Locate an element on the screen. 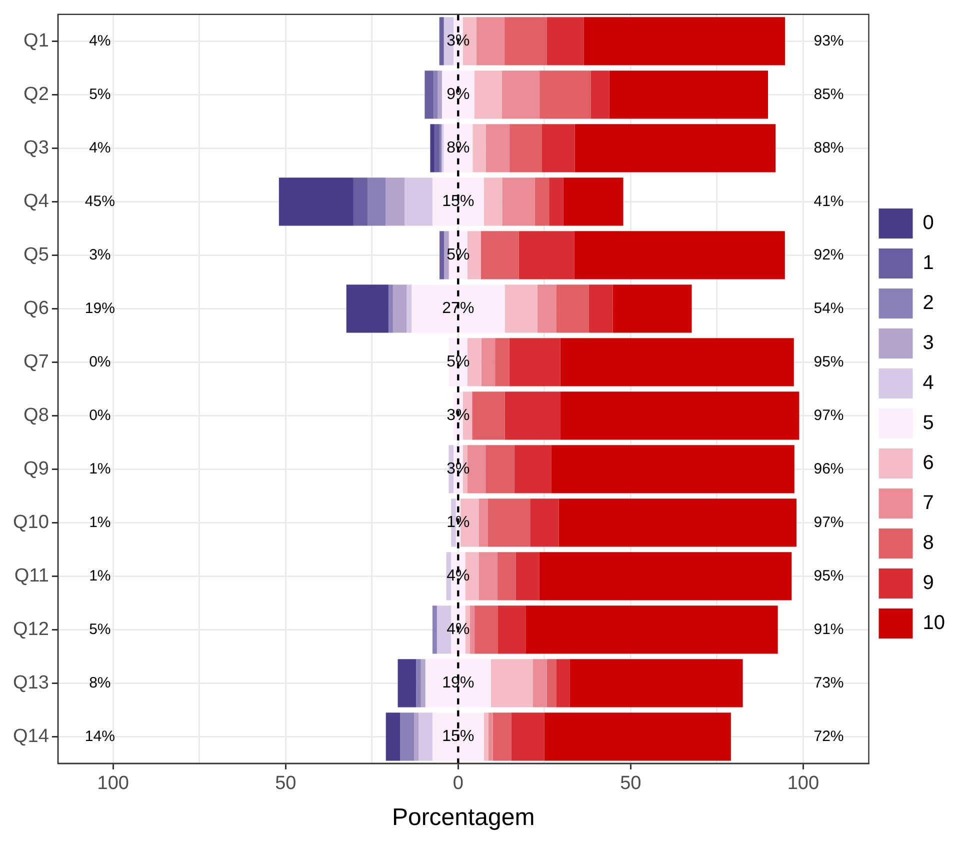  annotation: 96% is located at coordinates (829, 469).